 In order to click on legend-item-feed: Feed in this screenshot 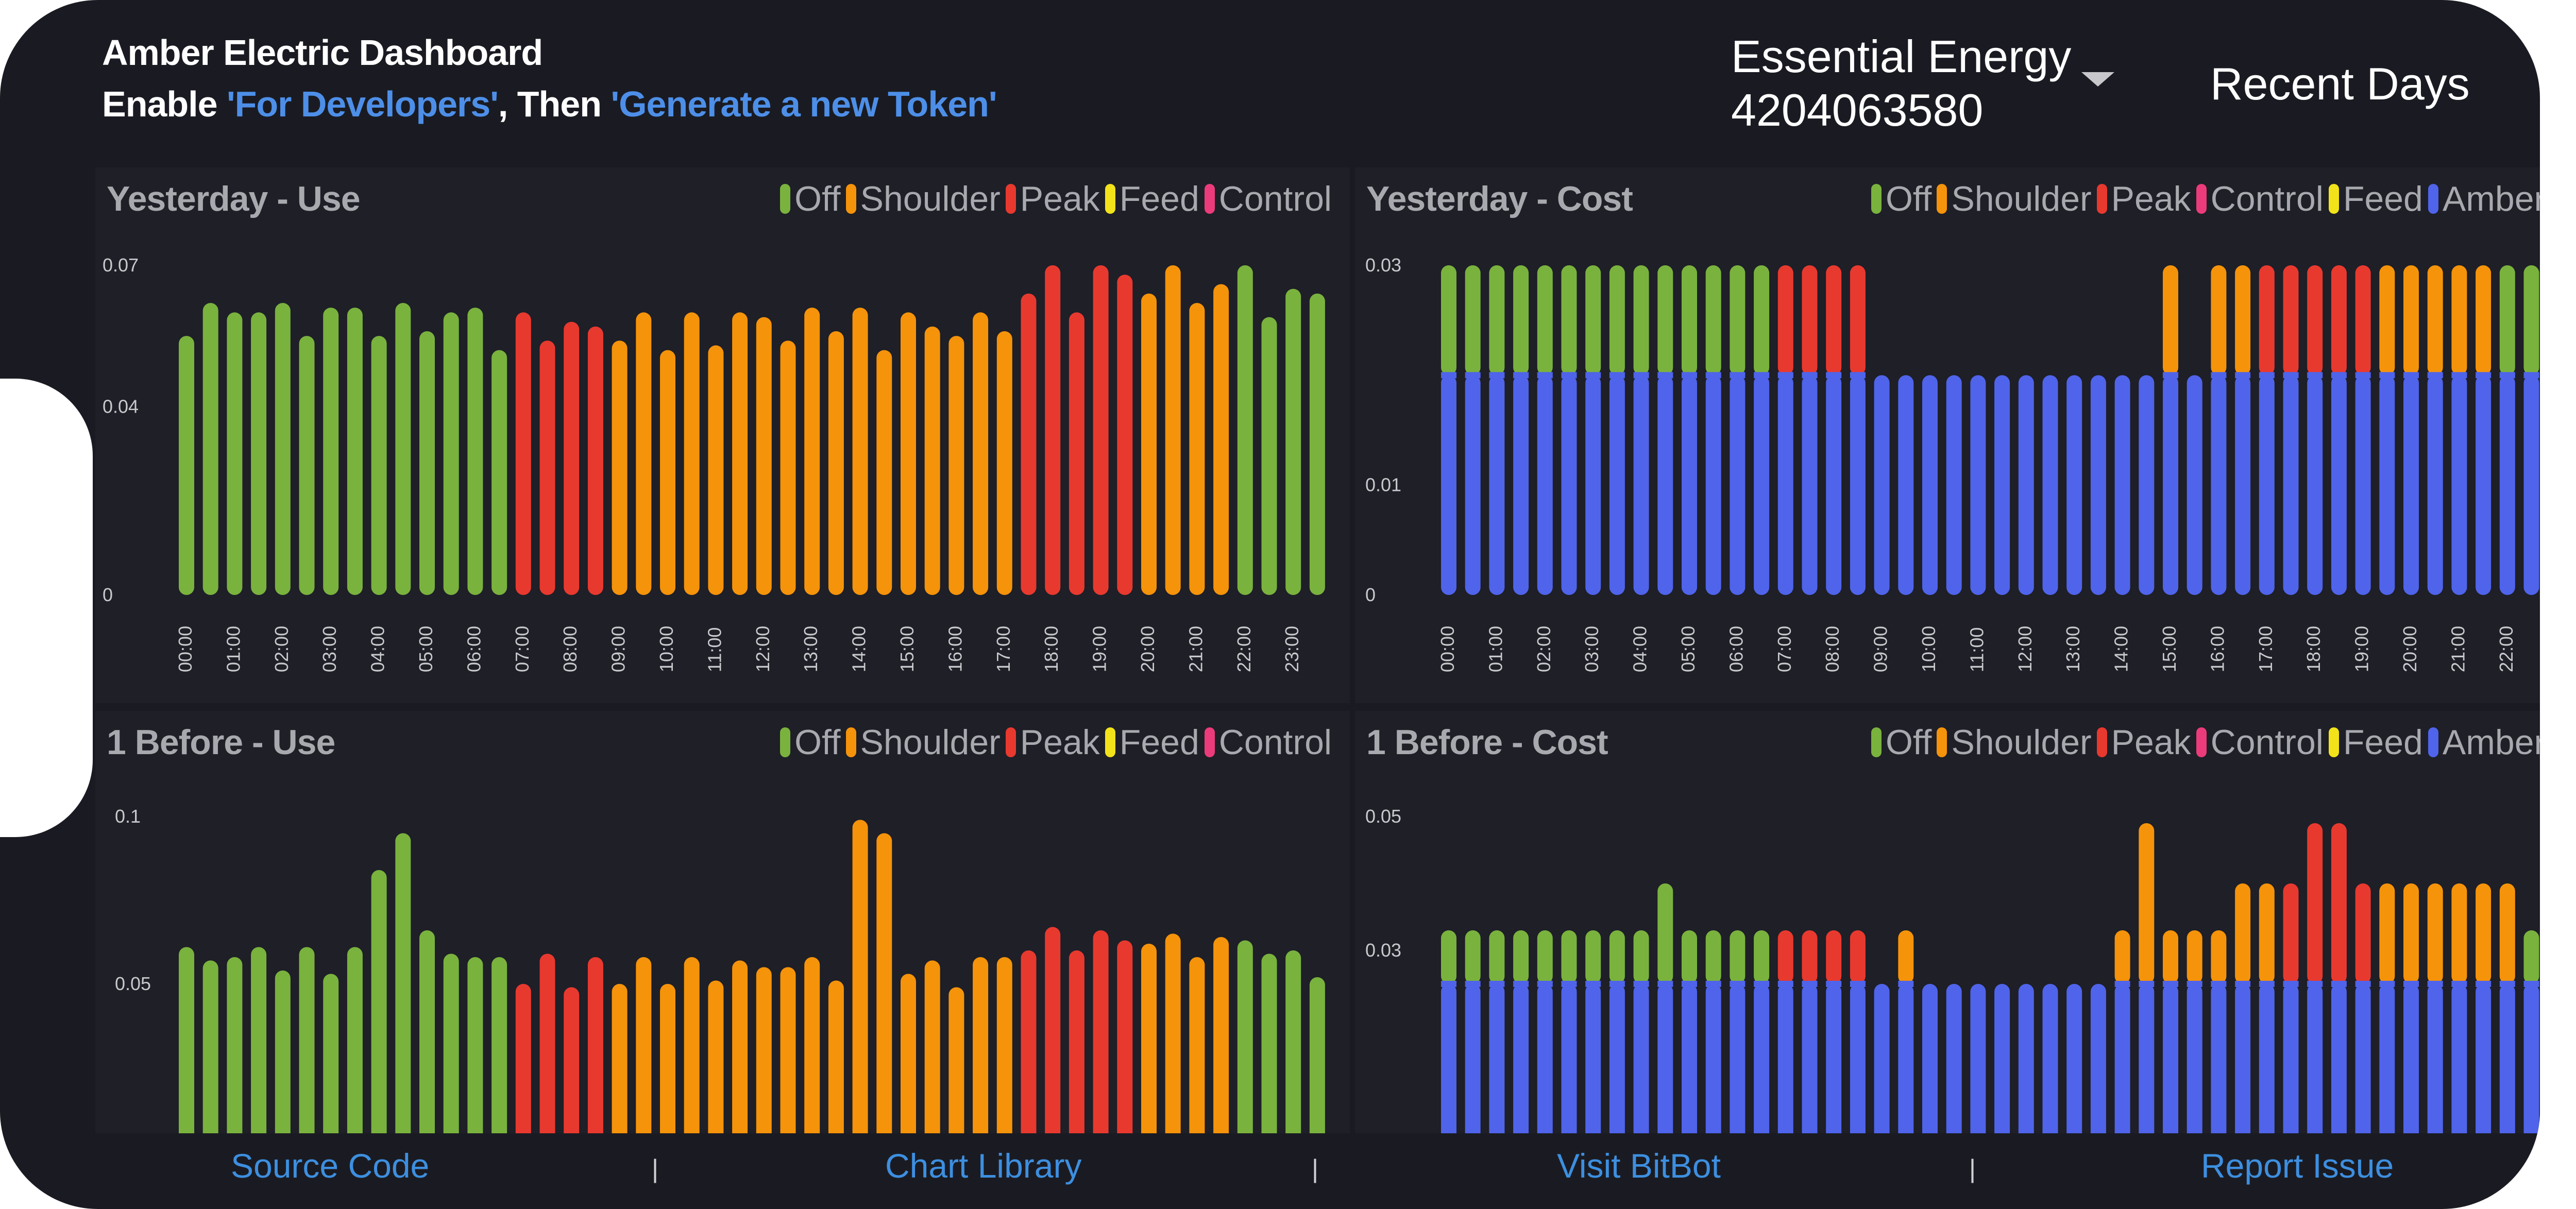, I will do `click(2375, 199)`.